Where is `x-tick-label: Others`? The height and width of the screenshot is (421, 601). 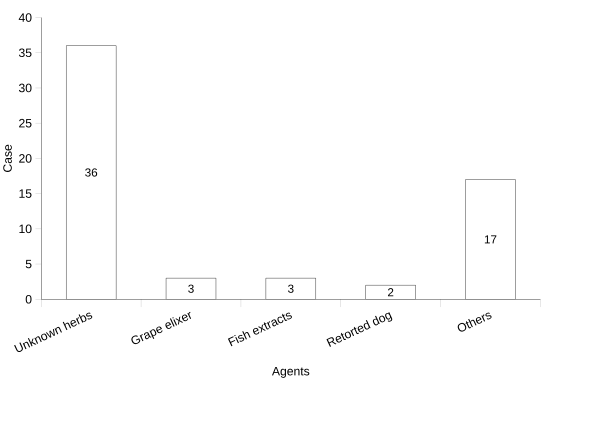
x-tick-label: Others is located at coordinates (475, 322).